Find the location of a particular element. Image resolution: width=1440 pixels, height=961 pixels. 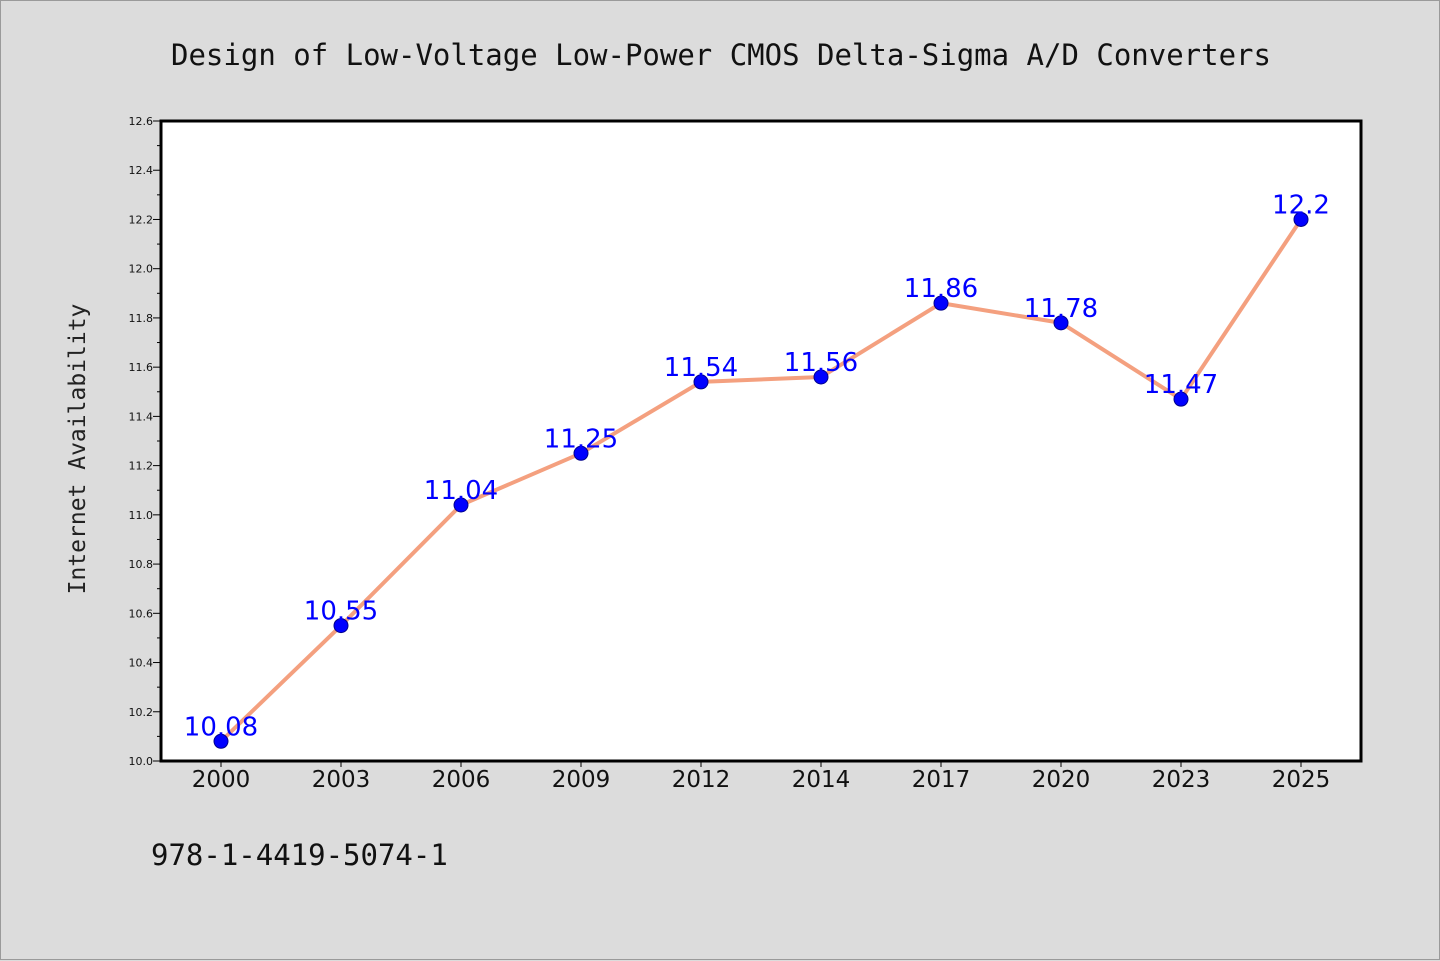

x-tick-label: 2023 is located at coordinates (1181, 780).